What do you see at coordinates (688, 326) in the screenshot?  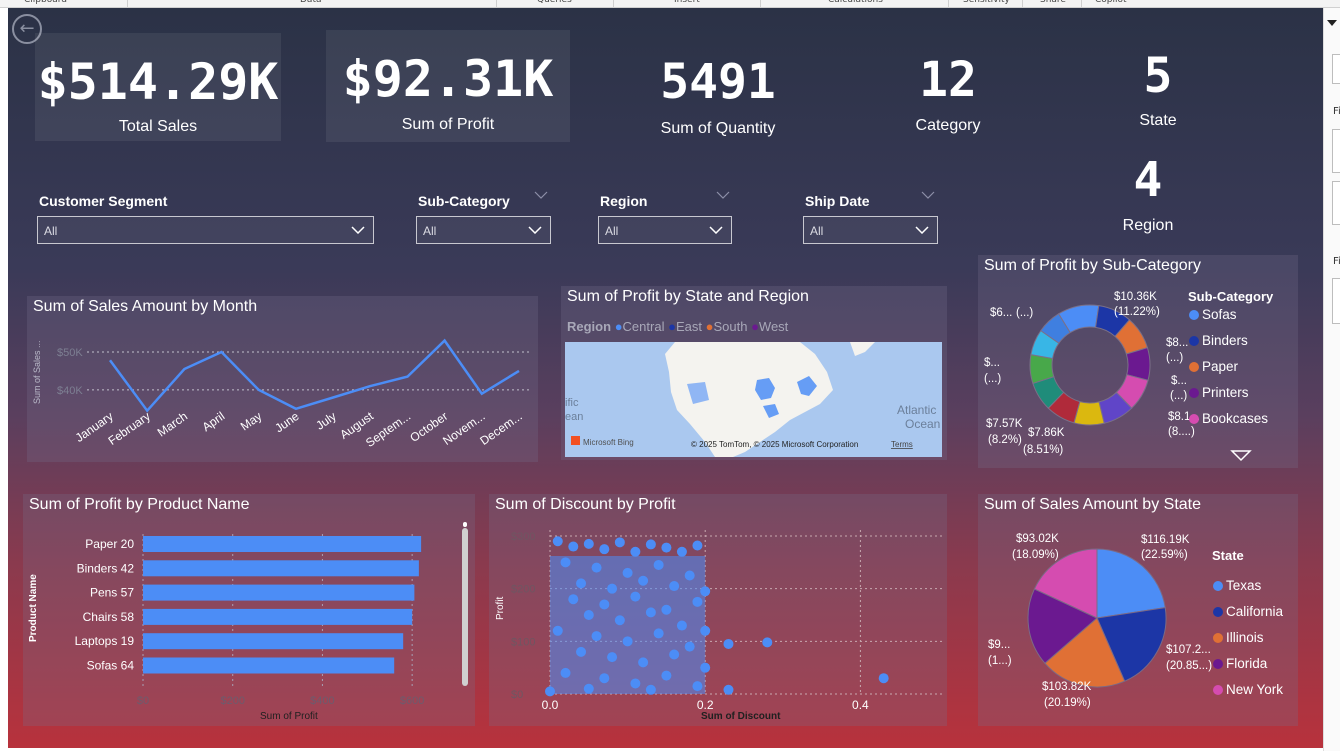 I see `legend-east: East` at bounding box center [688, 326].